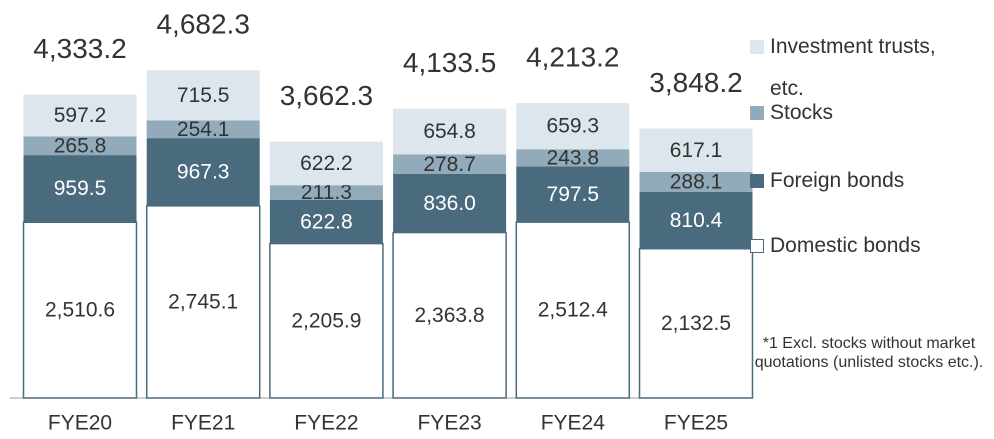  What do you see at coordinates (696, 423) in the screenshot?
I see `x-tick-label: FYE25` at bounding box center [696, 423].